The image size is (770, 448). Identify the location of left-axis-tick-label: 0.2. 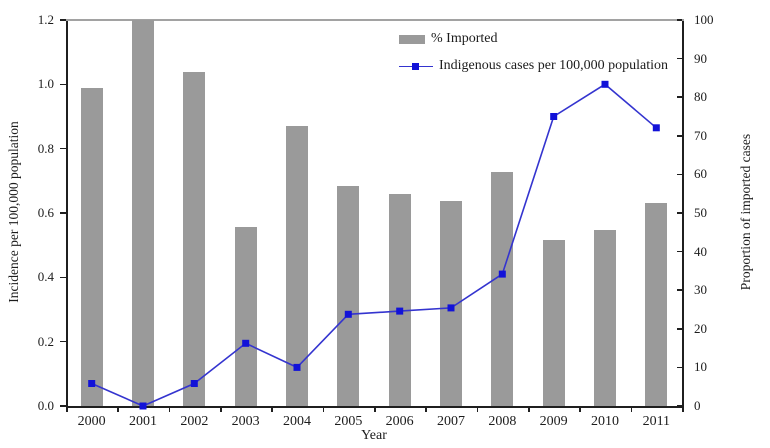
(45, 341).